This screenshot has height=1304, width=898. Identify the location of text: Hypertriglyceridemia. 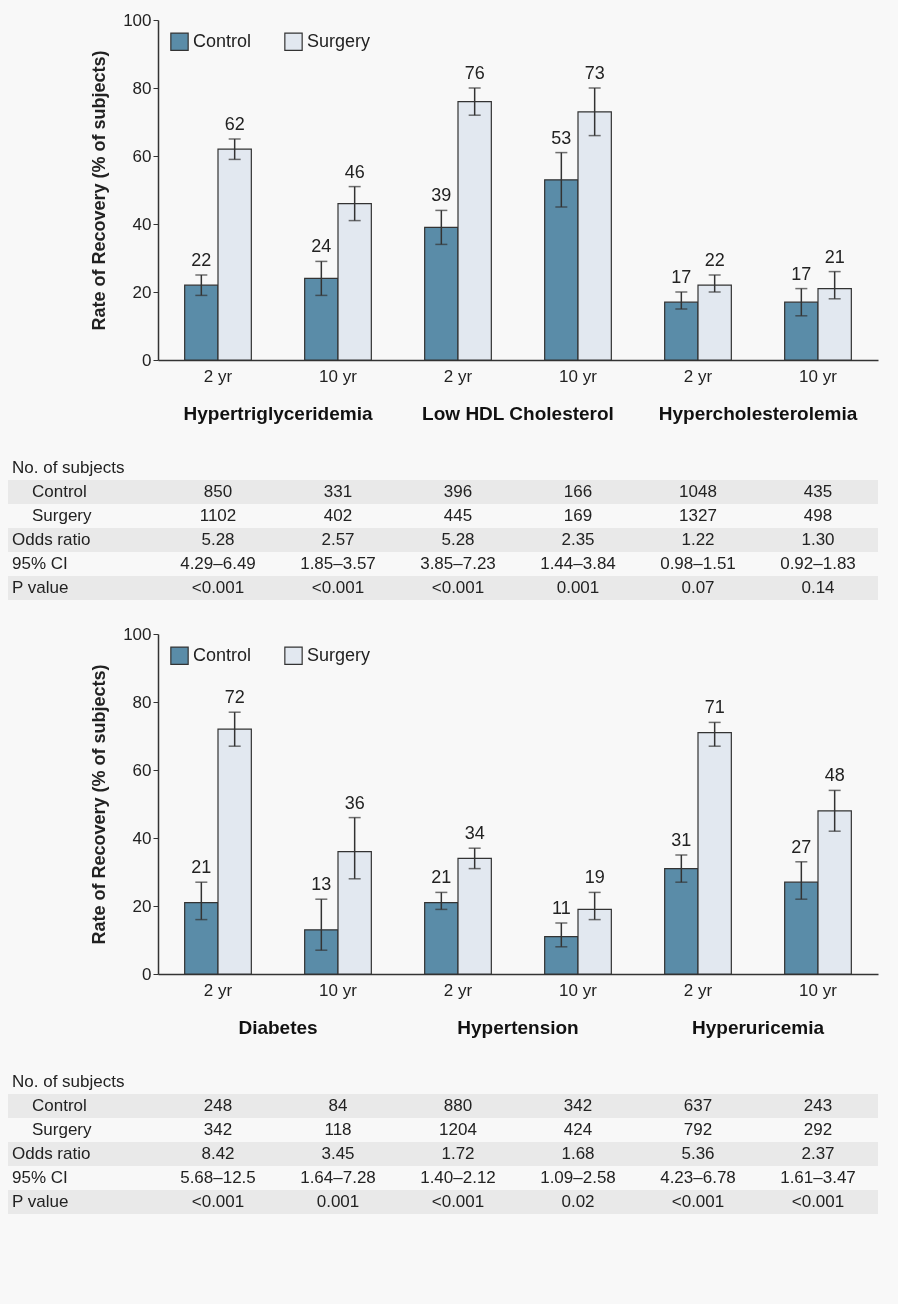
(278, 413).